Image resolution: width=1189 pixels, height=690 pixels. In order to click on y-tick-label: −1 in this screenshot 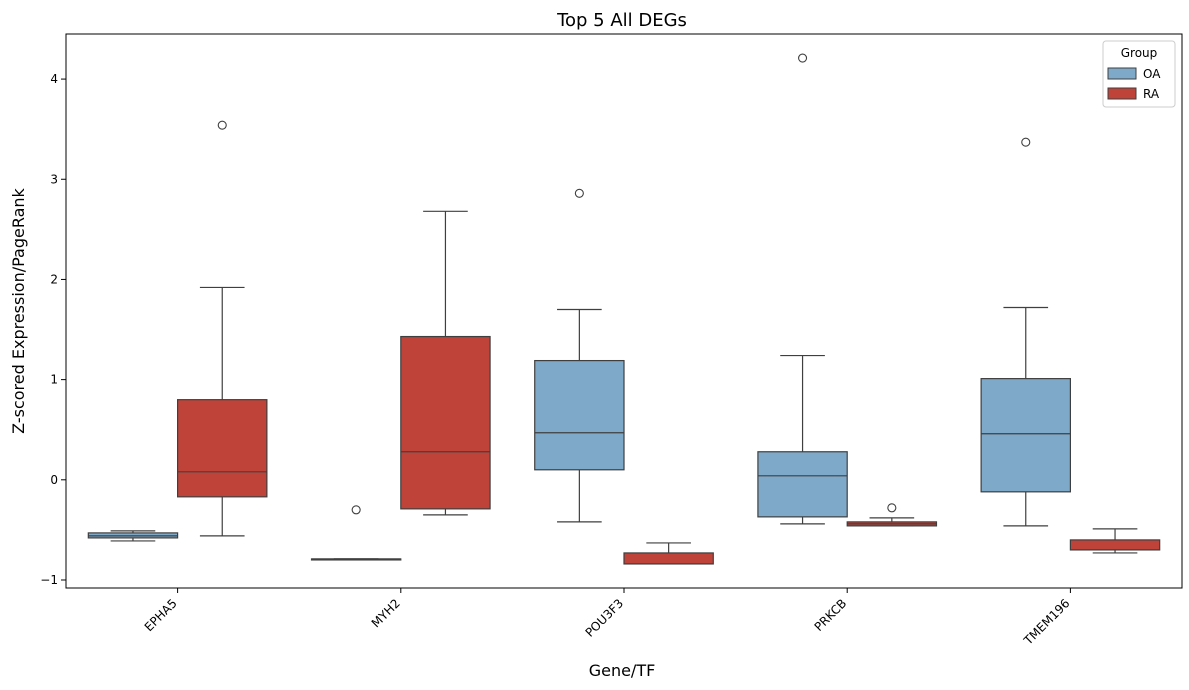, I will do `click(49, 580)`.